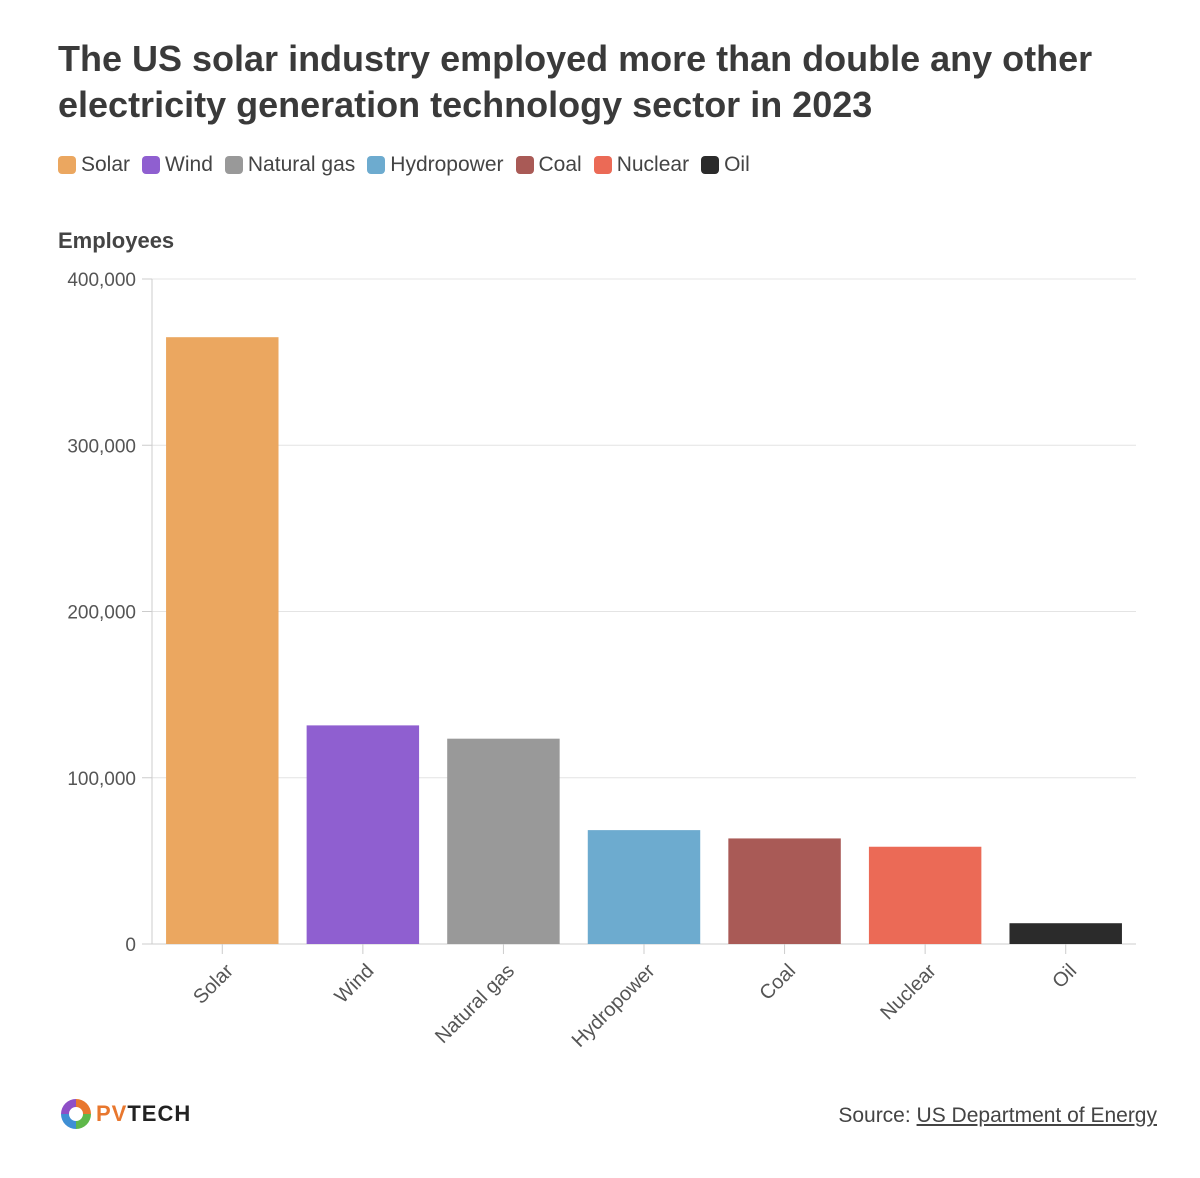 The width and height of the screenshot is (1200, 1178). I want to click on legend-swatch-natural-gas, so click(233, 165).